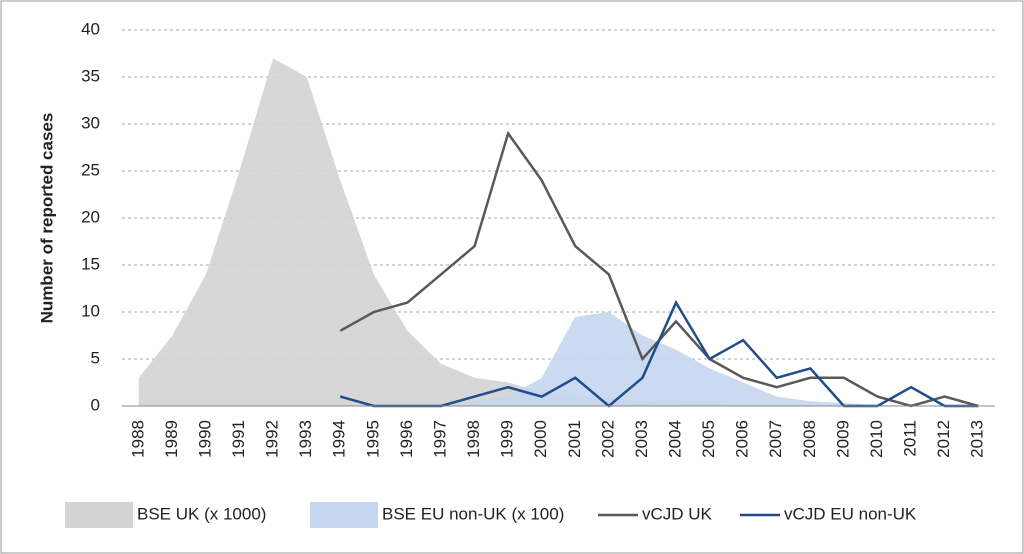 The height and width of the screenshot is (554, 1024). I want to click on x-tick-label: 2009, so click(842, 439).